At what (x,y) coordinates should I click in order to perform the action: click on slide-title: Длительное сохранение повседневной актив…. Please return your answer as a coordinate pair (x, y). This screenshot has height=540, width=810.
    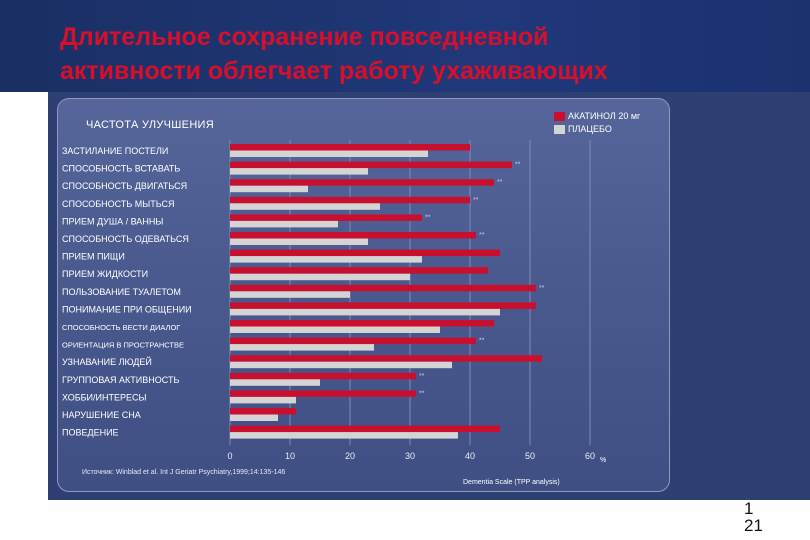
    Looking at the image, I should click on (410, 54).